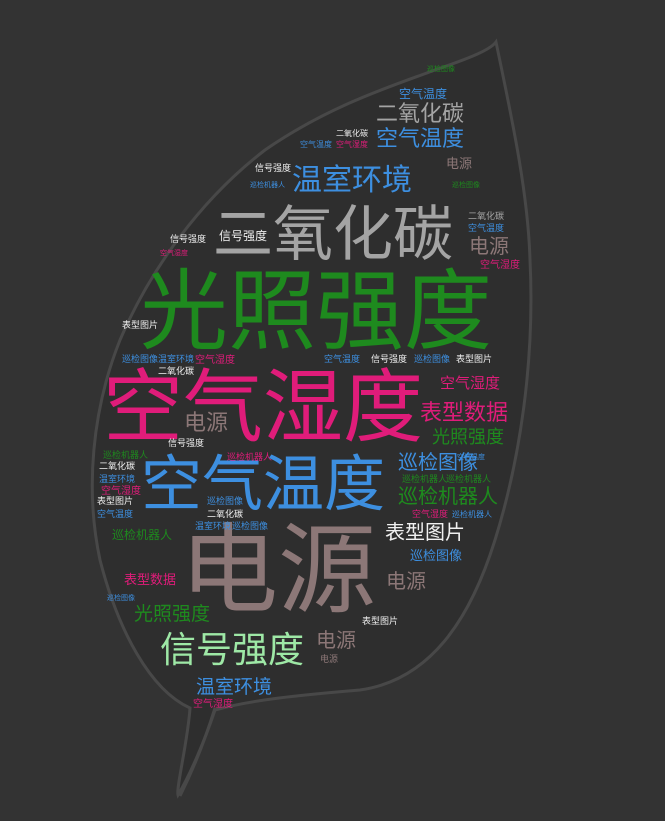 The image size is (665, 821). What do you see at coordinates (126, 456) in the screenshot?
I see `word-xjr-small-b: 巡检机器人` at bounding box center [126, 456].